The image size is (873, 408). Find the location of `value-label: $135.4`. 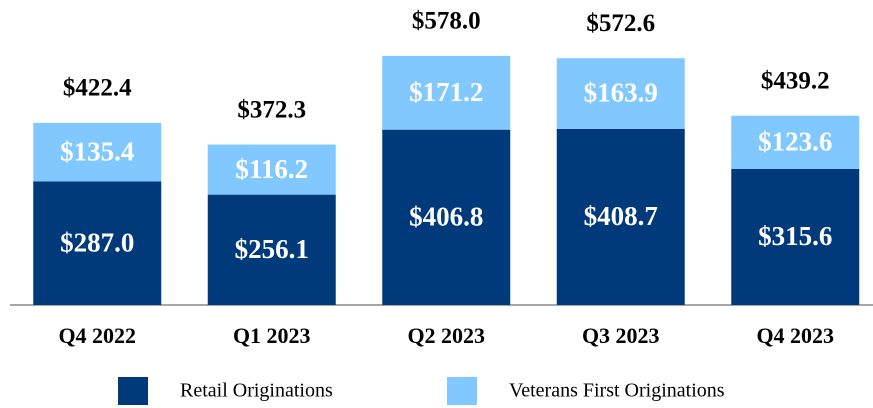

value-label: $135.4 is located at coordinates (97, 151).